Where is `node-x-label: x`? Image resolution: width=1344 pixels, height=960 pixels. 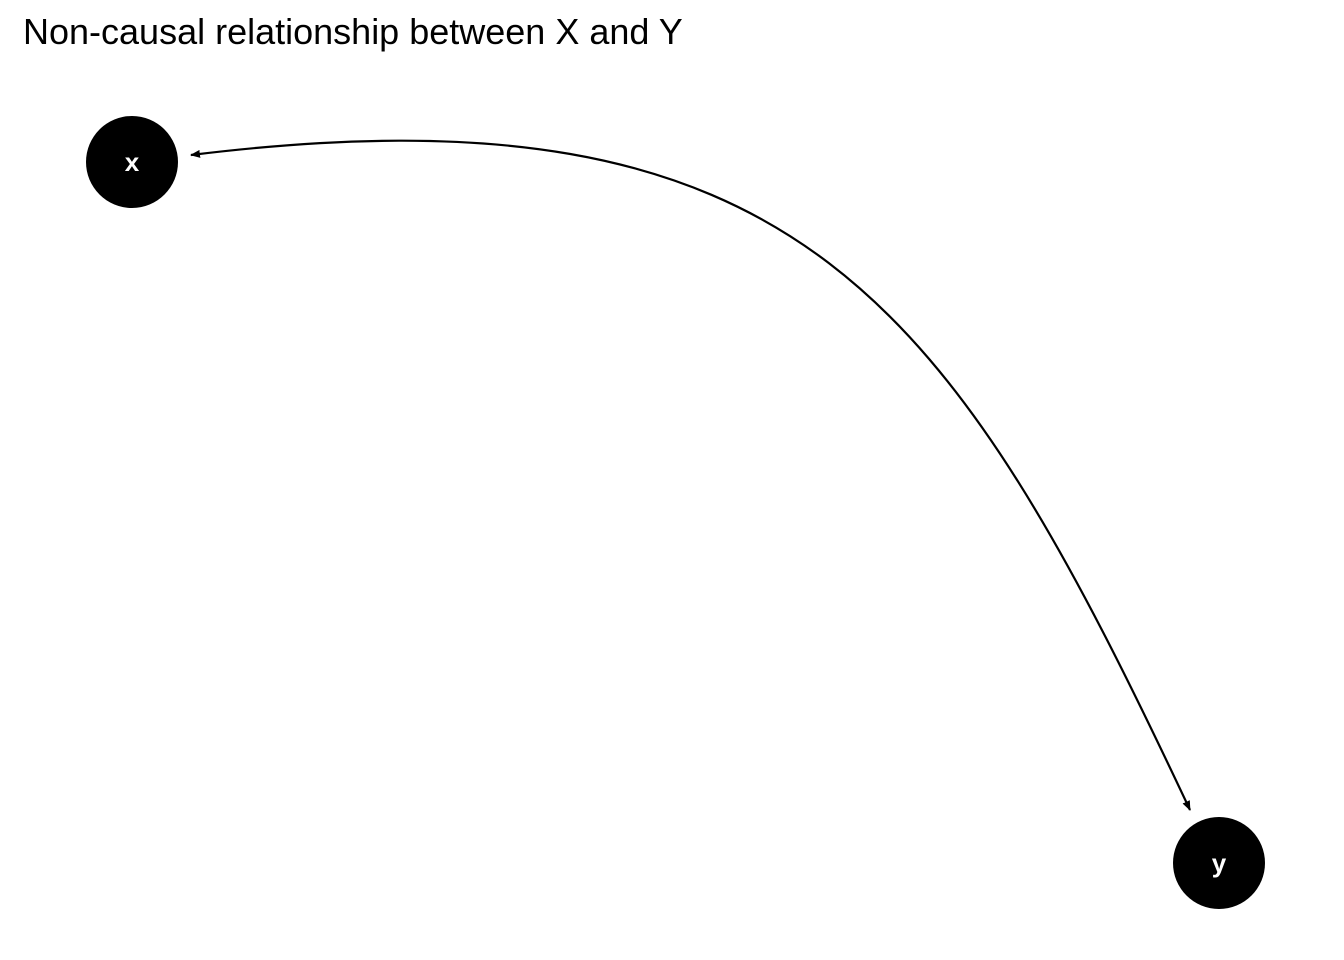 node-x-label: x is located at coordinates (132, 162).